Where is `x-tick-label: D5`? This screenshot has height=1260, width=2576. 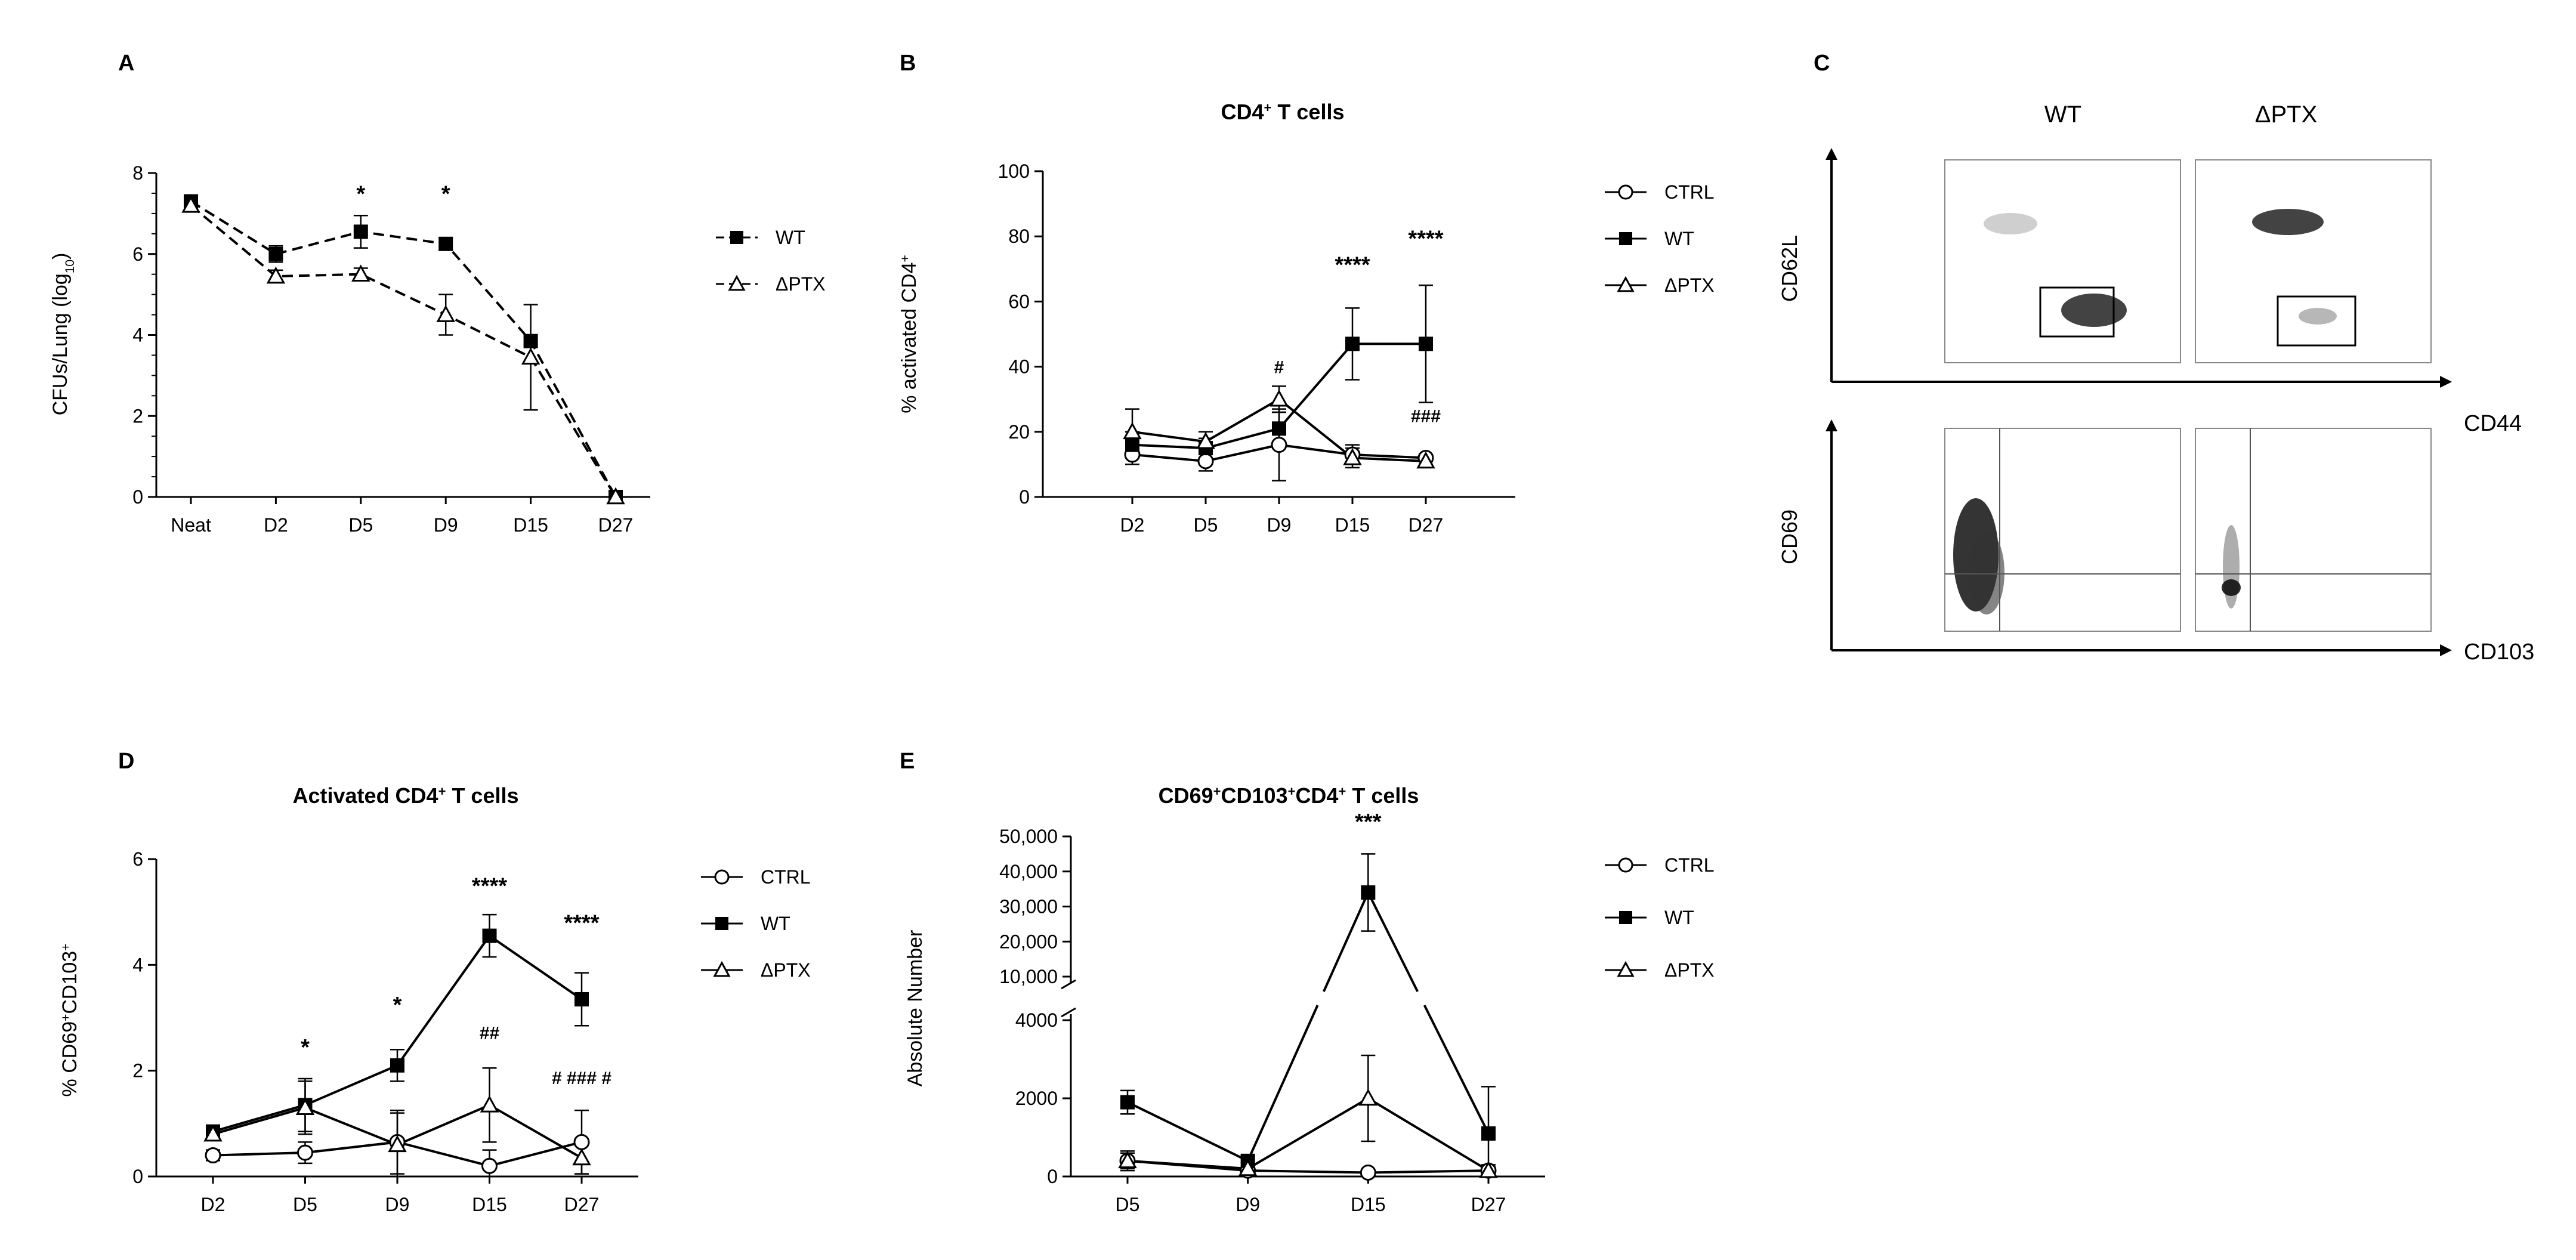
x-tick-label: D5 is located at coordinates (360, 525).